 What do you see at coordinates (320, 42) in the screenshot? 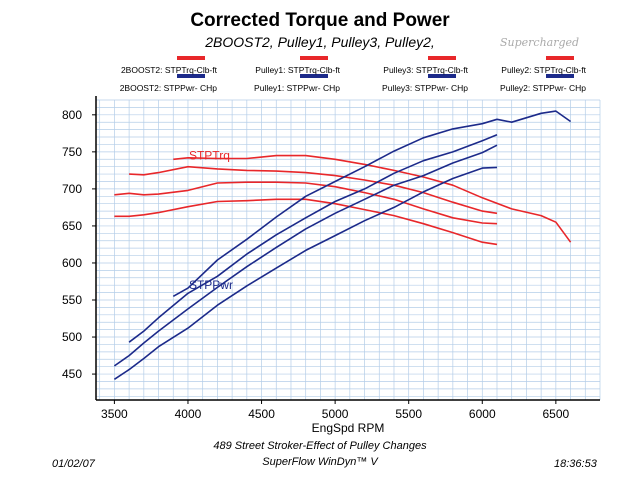
I see `chart-subtitle: 2BOOST2, Pulley1, Pulley3, Pulley2,` at bounding box center [320, 42].